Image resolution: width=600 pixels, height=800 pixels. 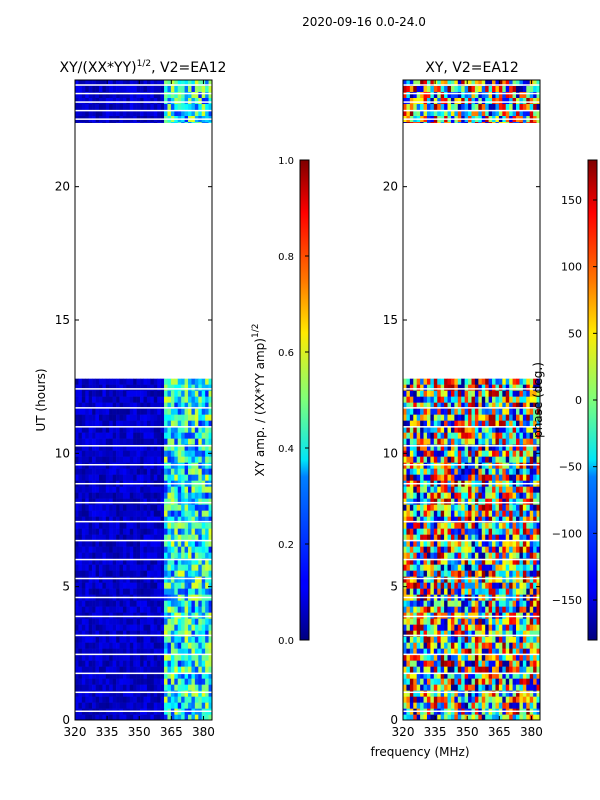 I want to click on amplitude-colorbar-label: XY amp. / (XX*YY amp)1/2, so click(x=259, y=400).